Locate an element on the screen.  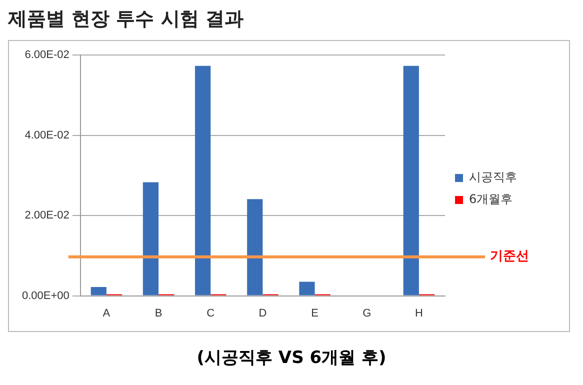
x-tick-label: D is located at coordinates (262, 313).